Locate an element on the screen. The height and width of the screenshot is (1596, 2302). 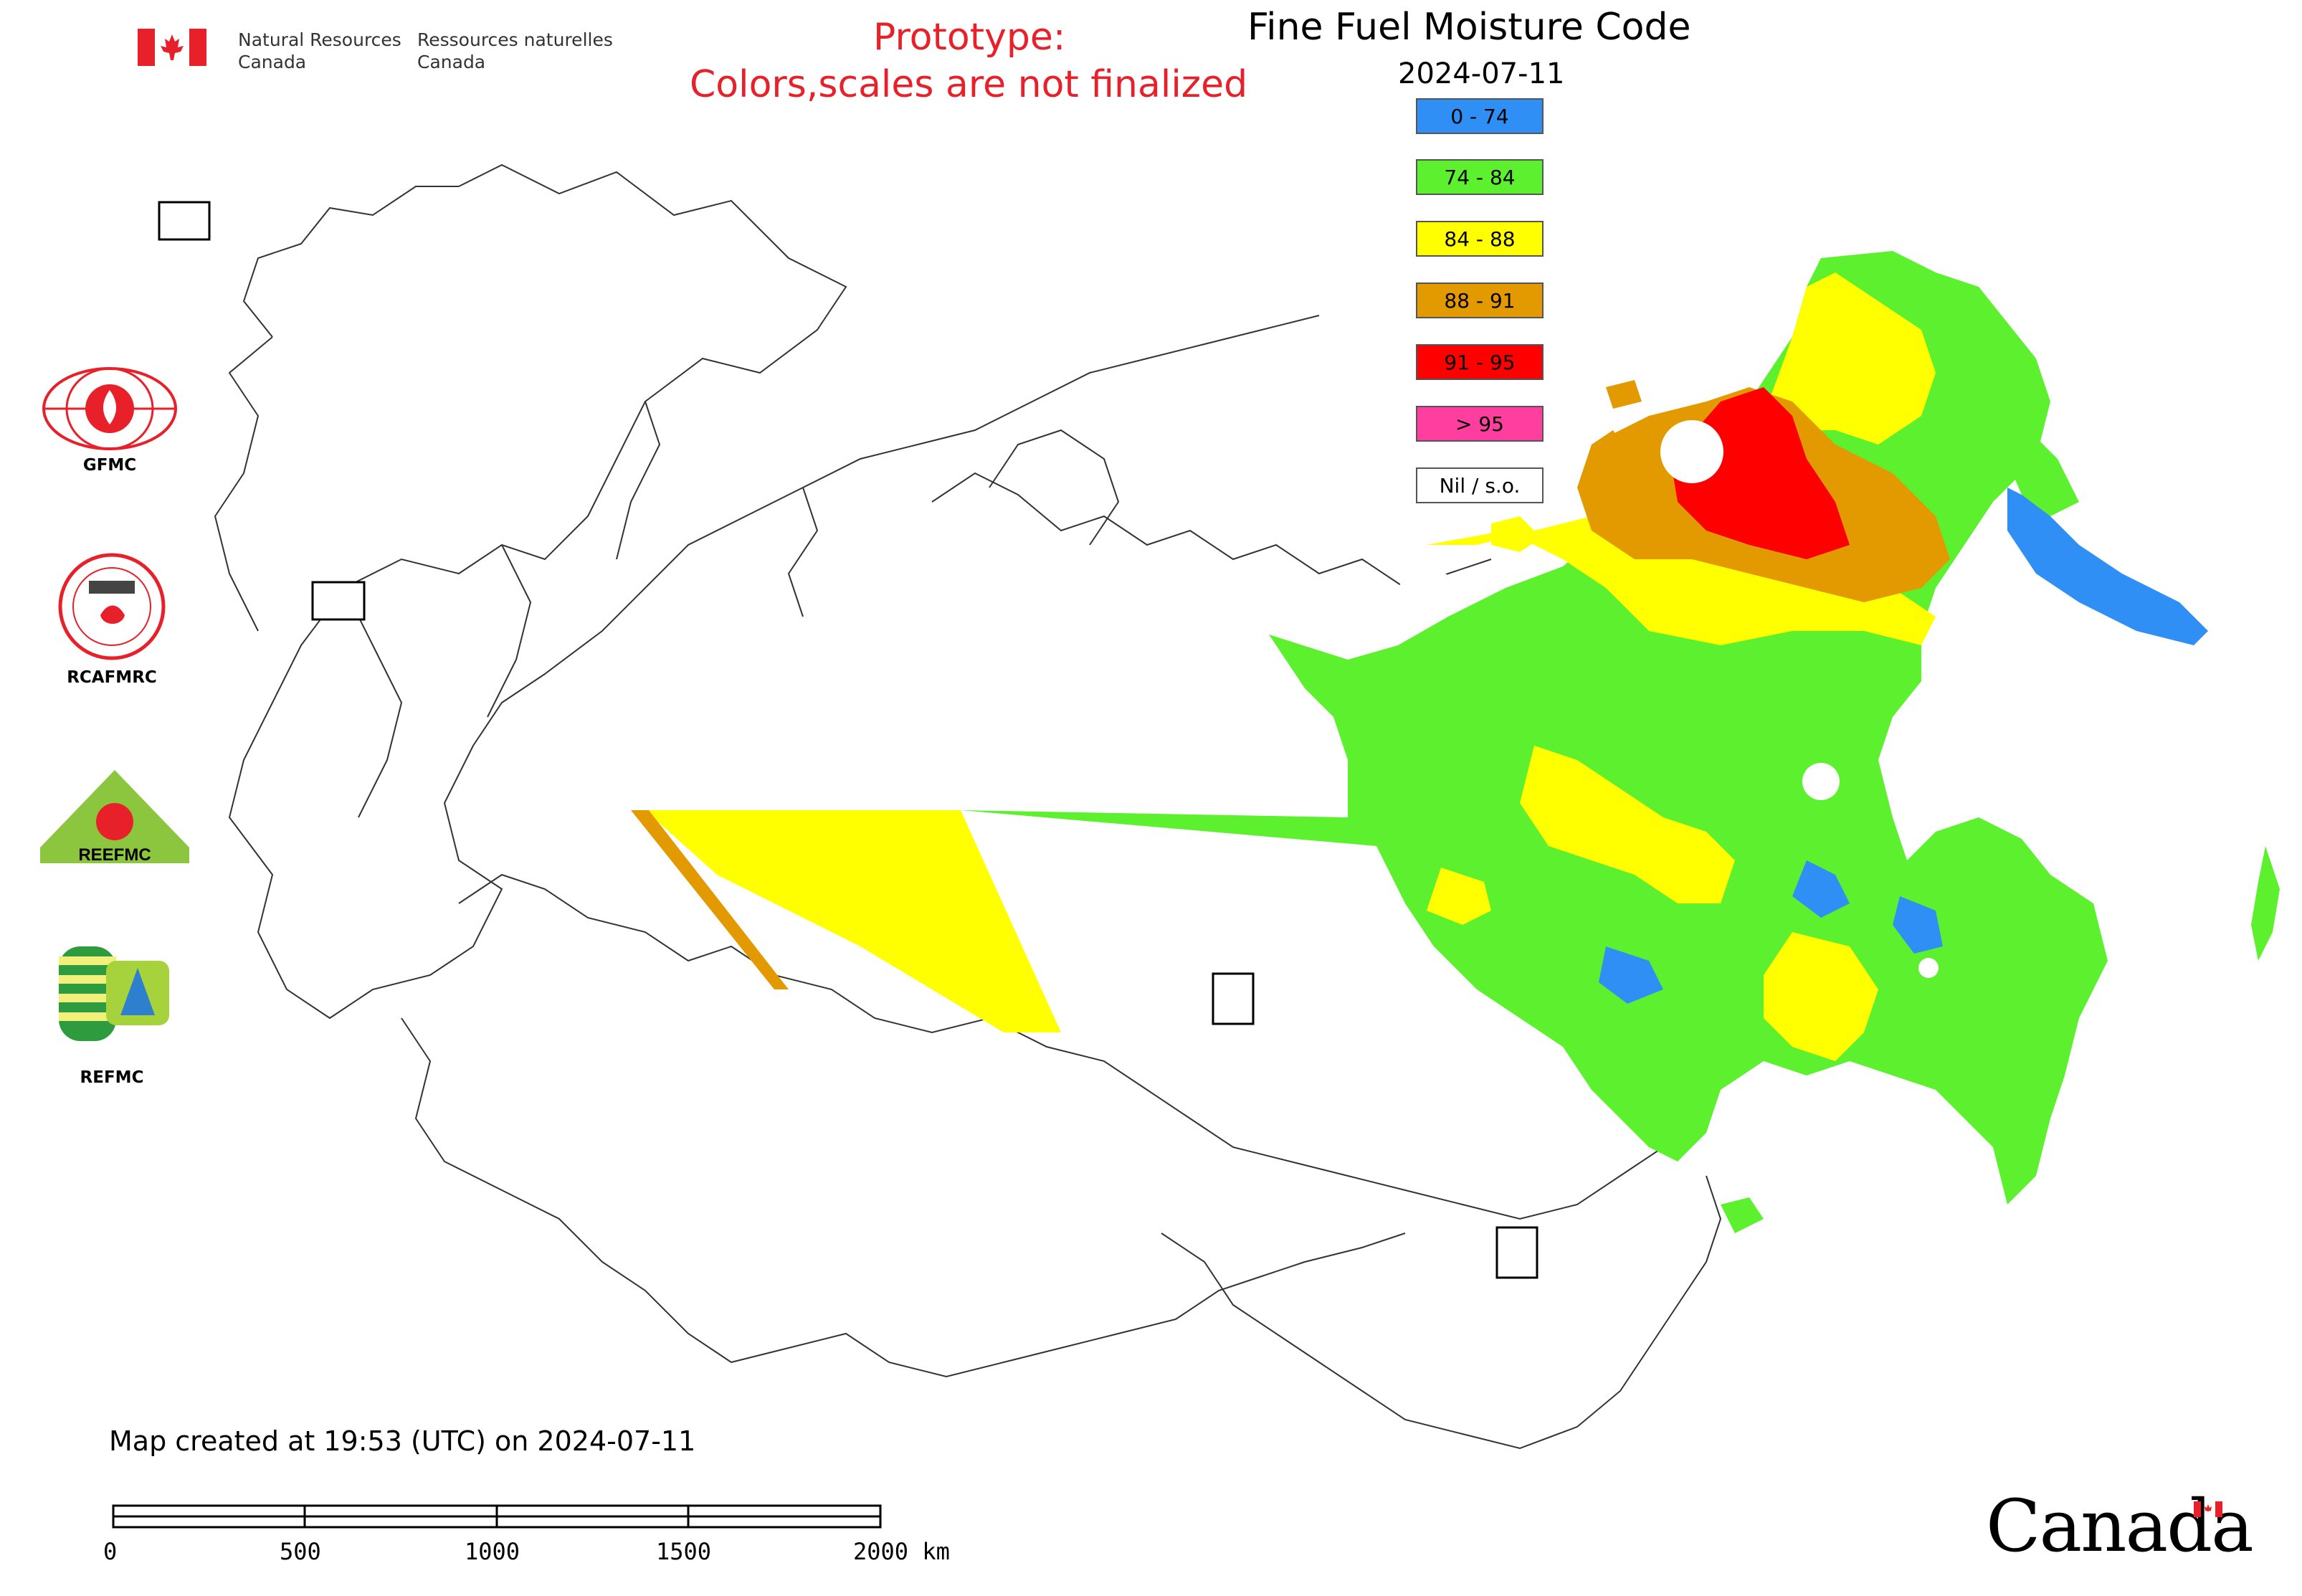
legend-label: 91 - 95 is located at coordinates (1480, 362).